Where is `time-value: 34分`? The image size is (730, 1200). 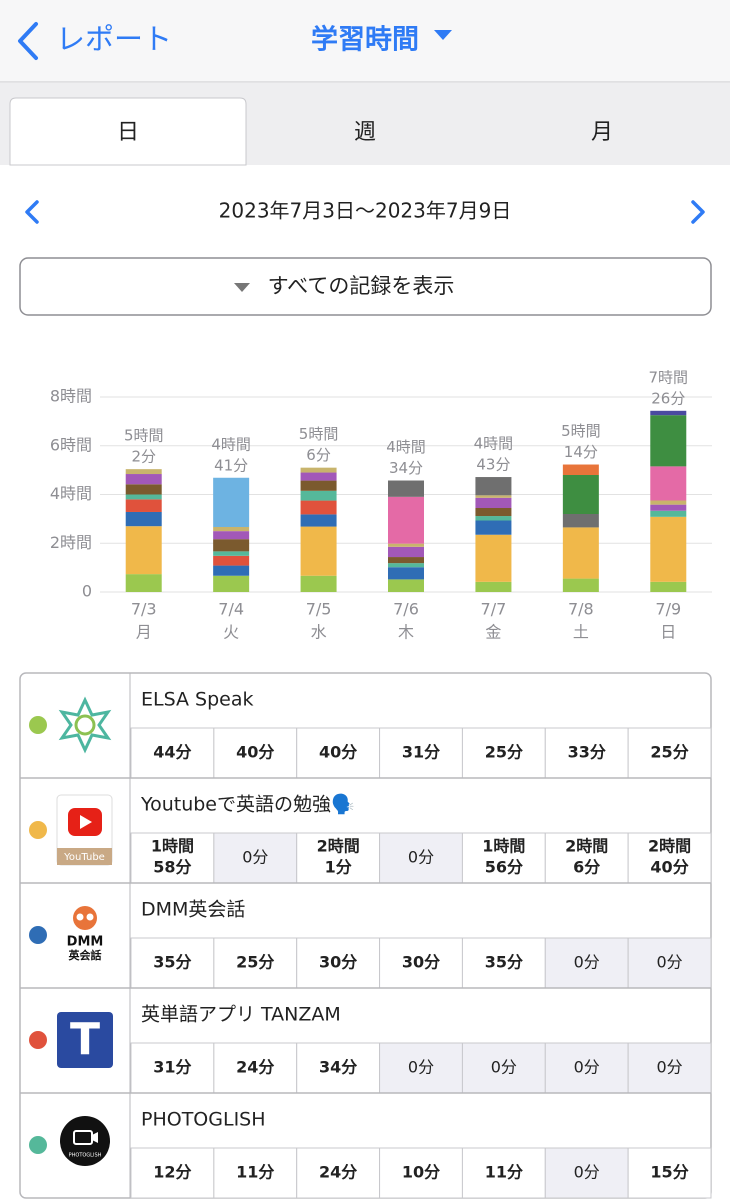 time-value: 34分 is located at coordinates (338, 1067).